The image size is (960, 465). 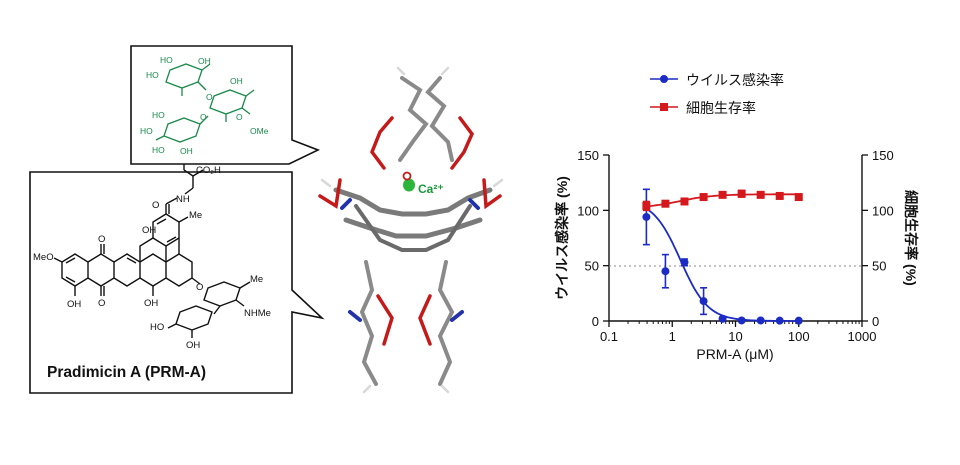 I want to click on y-left-tick-label: 50, so click(x=592, y=266).